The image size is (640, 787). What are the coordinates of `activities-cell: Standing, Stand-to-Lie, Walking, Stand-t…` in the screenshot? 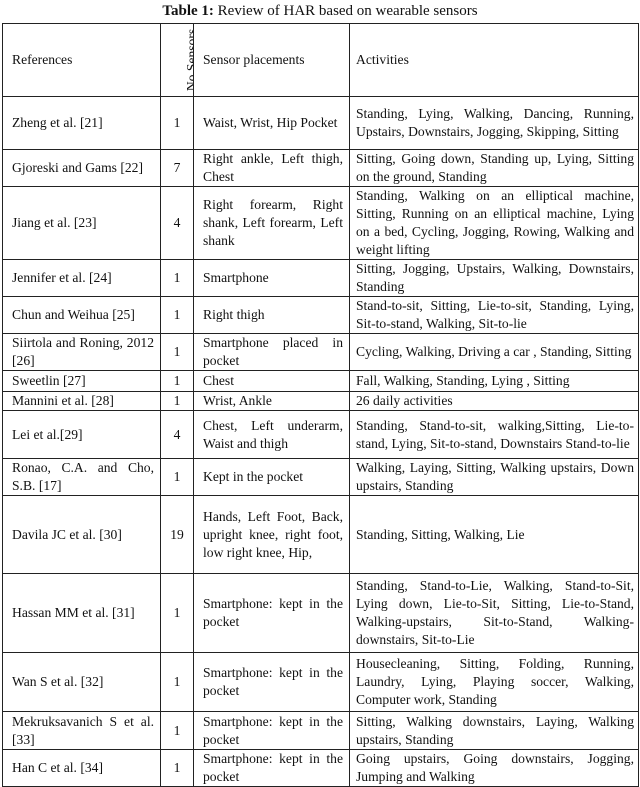 It's located at (494, 613).